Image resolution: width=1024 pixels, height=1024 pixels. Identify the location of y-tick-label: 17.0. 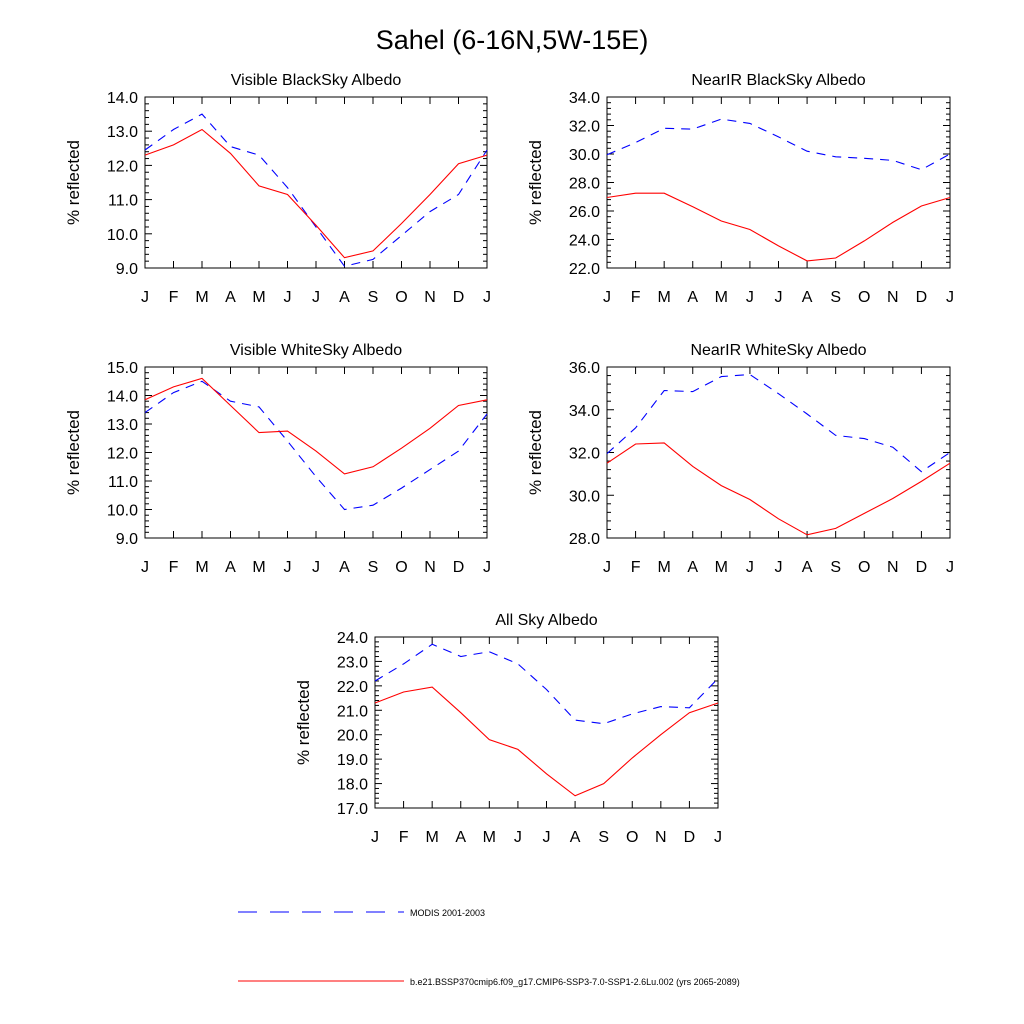
(352, 809).